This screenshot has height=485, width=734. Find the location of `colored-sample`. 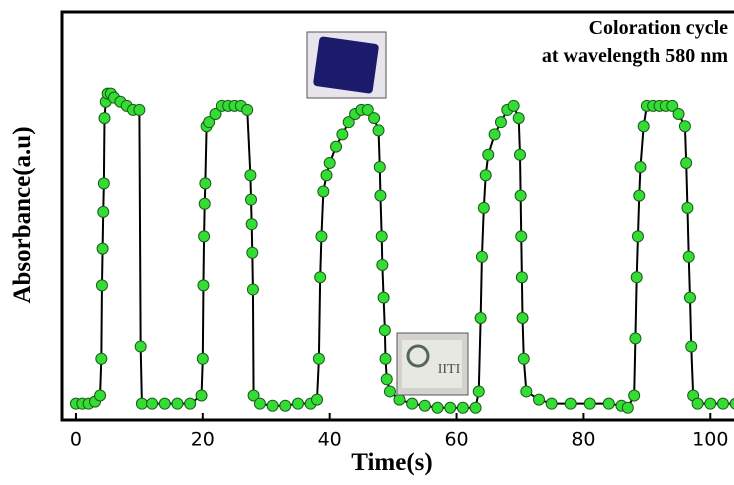

colored-sample is located at coordinates (346, 65).